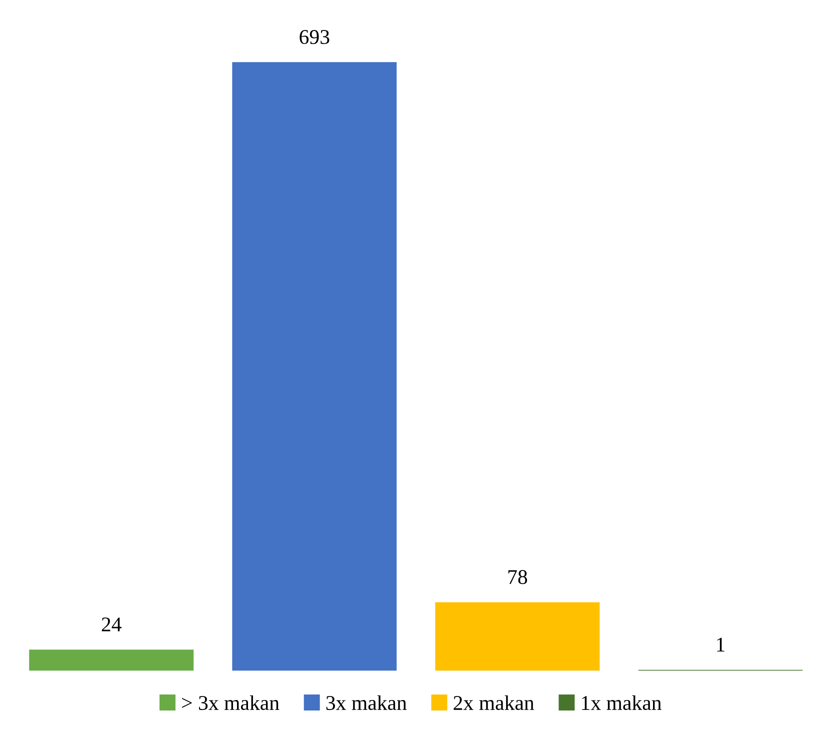 This screenshot has height=733, width=822. What do you see at coordinates (494, 702) in the screenshot?
I see `legend-label: 2x makan` at bounding box center [494, 702].